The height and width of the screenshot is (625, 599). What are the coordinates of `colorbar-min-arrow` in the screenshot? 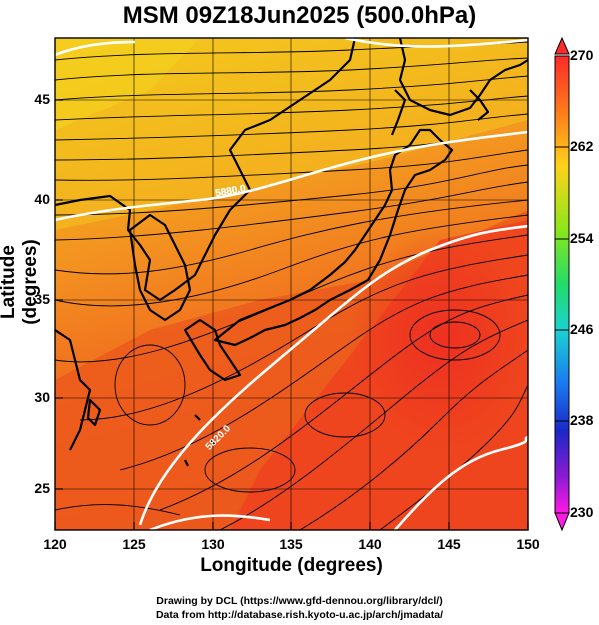 It's located at (562, 522).